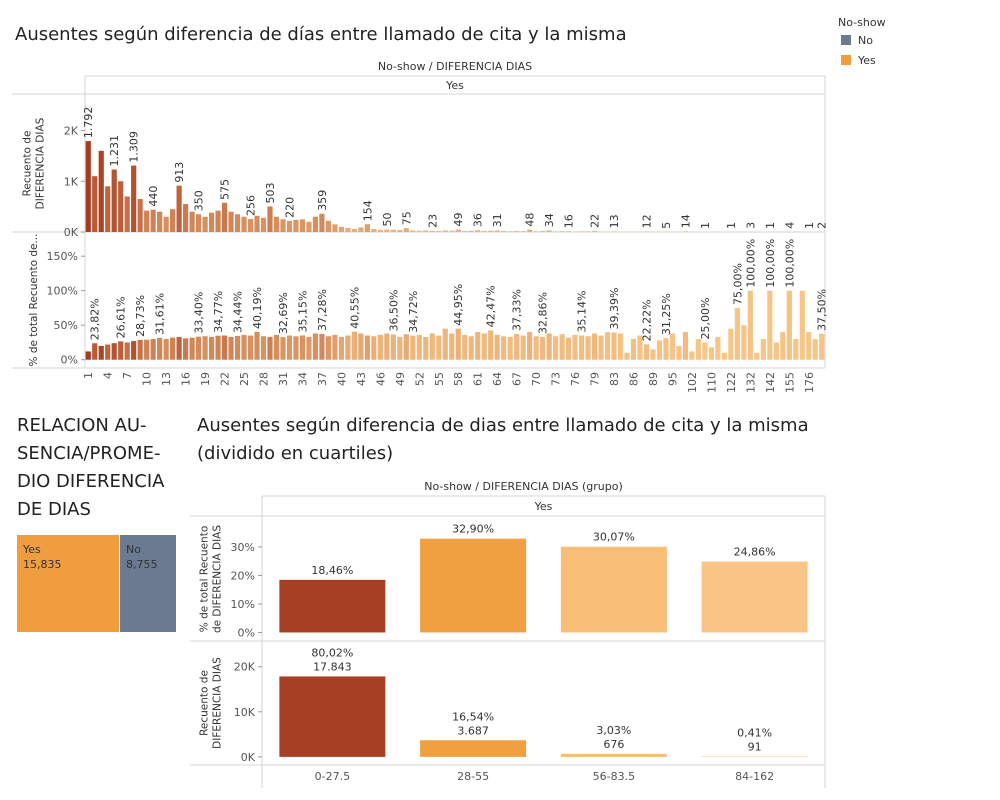 The width and height of the screenshot is (1000, 800). What do you see at coordinates (387, 219) in the screenshot?
I see `data-label: 50` at bounding box center [387, 219].